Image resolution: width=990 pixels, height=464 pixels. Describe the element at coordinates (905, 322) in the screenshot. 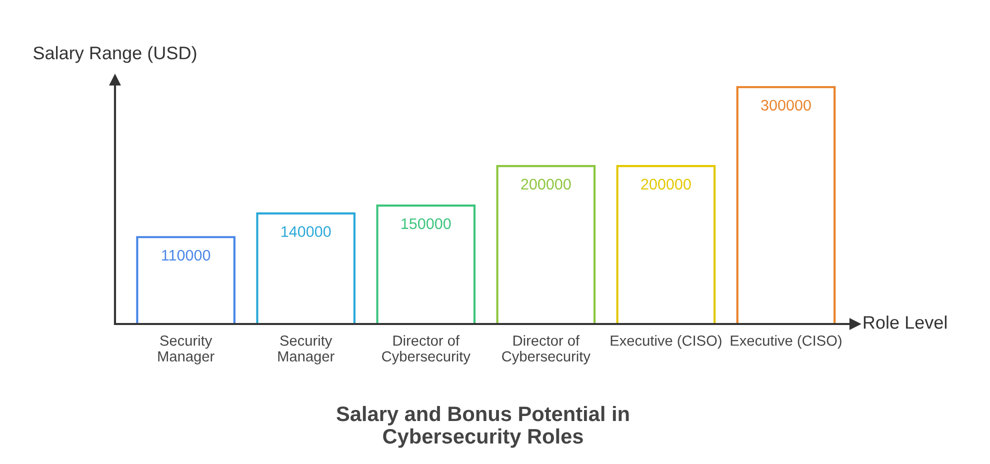

I see `x-axis-title: Role Level` at that location.